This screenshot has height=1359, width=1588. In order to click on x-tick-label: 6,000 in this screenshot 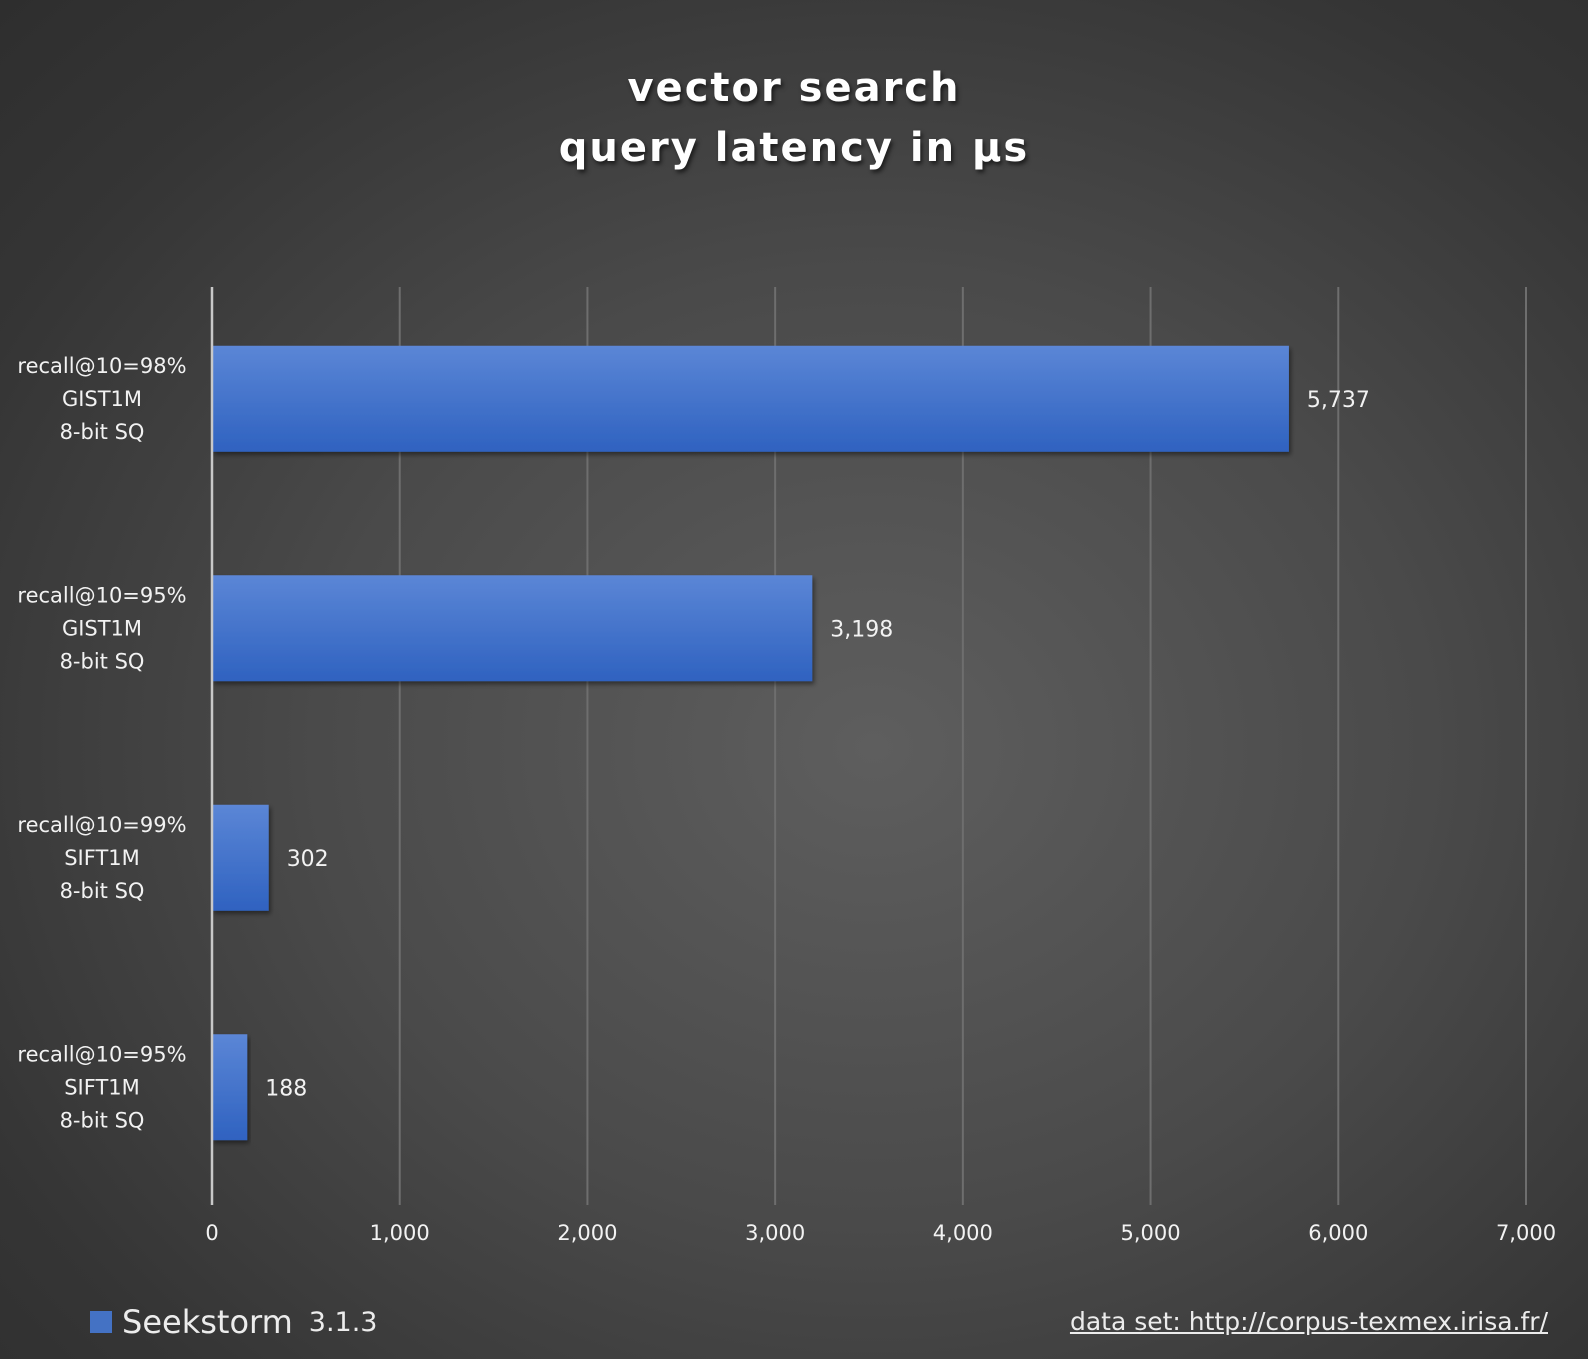, I will do `click(1338, 1233)`.